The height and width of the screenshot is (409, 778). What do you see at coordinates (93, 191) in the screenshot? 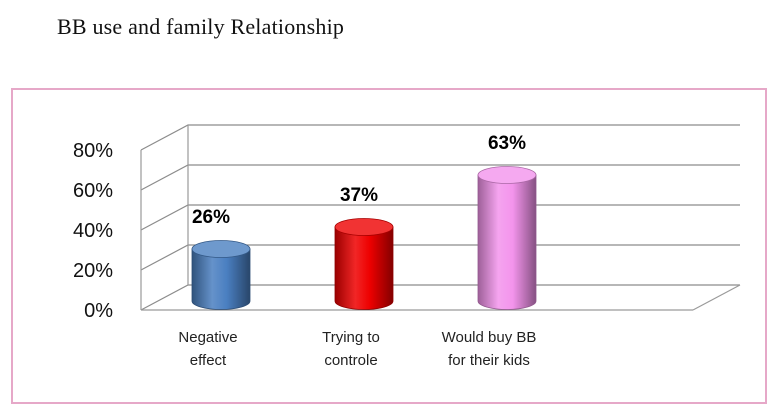
I see `y-tick-label: 60%` at bounding box center [93, 191].